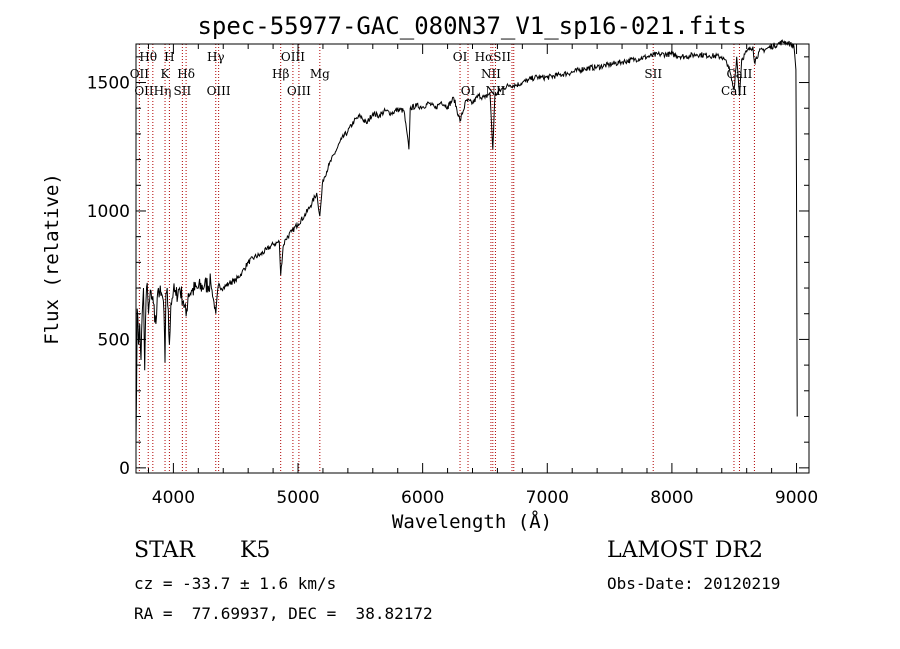 The height and width of the screenshot is (649, 900). What do you see at coordinates (164, 550) in the screenshot?
I see `object-type: STAR` at bounding box center [164, 550].